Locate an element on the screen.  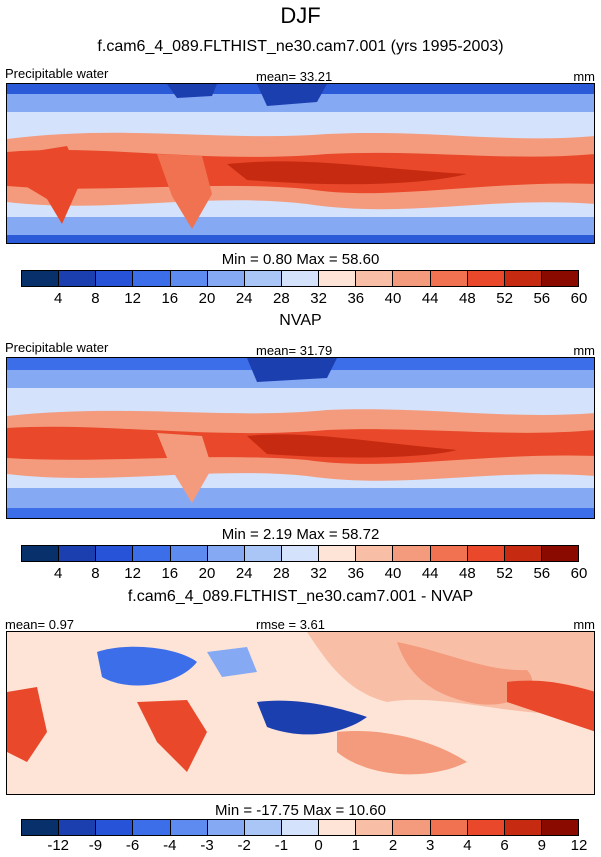
panel1-colorbar is located at coordinates (300, 278).